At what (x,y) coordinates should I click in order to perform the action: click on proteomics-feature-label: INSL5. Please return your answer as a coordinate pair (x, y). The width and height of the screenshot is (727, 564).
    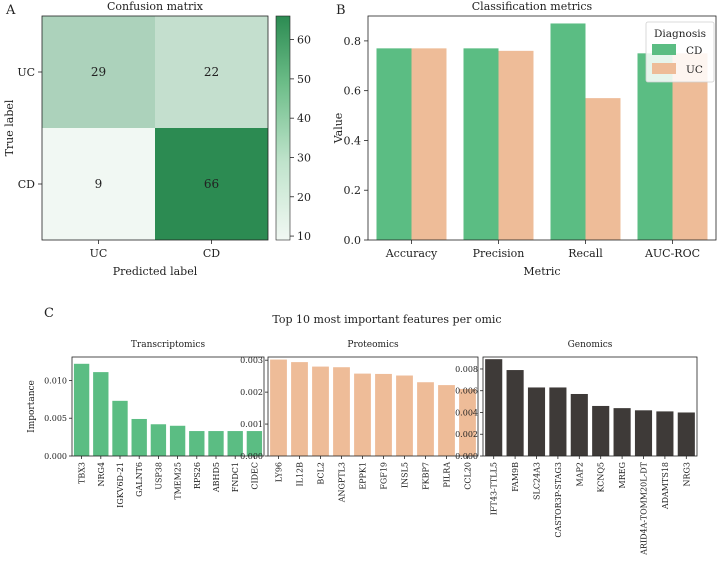
    Looking at the image, I should click on (405, 475).